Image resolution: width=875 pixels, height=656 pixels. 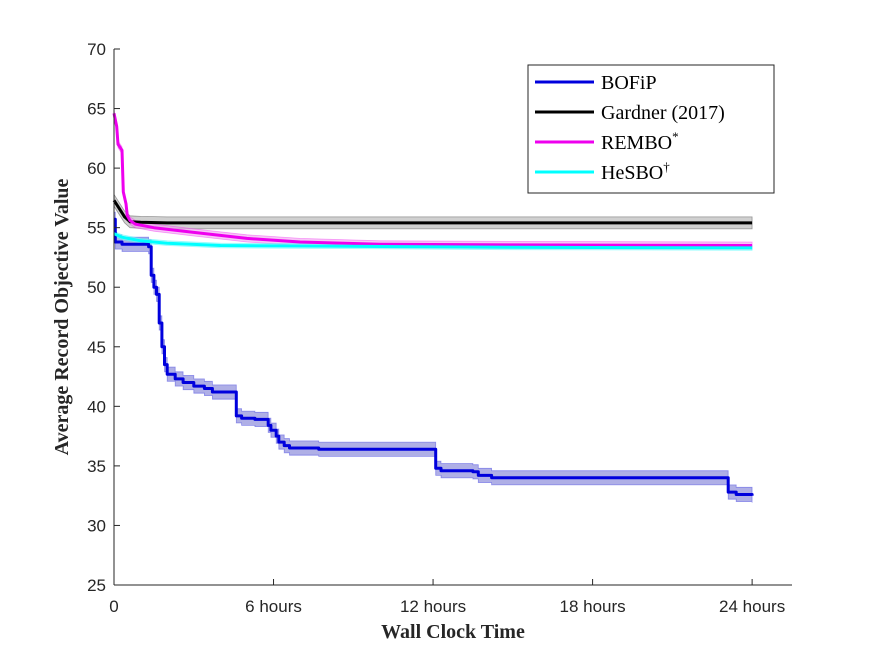 What do you see at coordinates (62, 316) in the screenshot?
I see `y-axis-title: Average Record Objective Value` at bounding box center [62, 316].